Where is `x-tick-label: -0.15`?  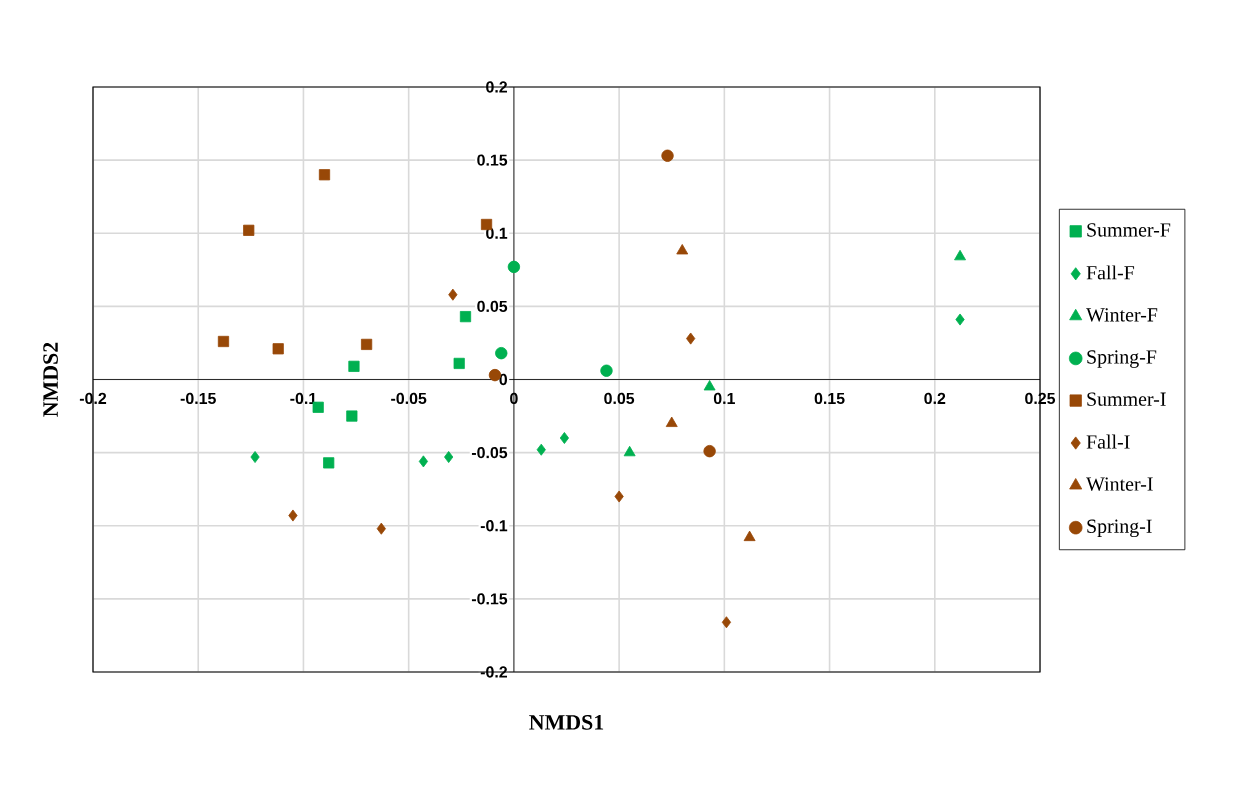 x-tick-label: -0.15 is located at coordinates (198, 398).